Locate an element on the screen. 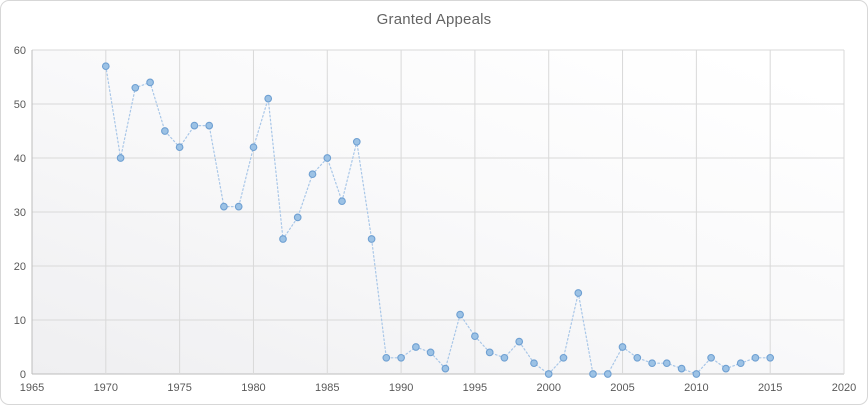  data-point-2011: 2011: 3 is located at coordinates (711, 357).